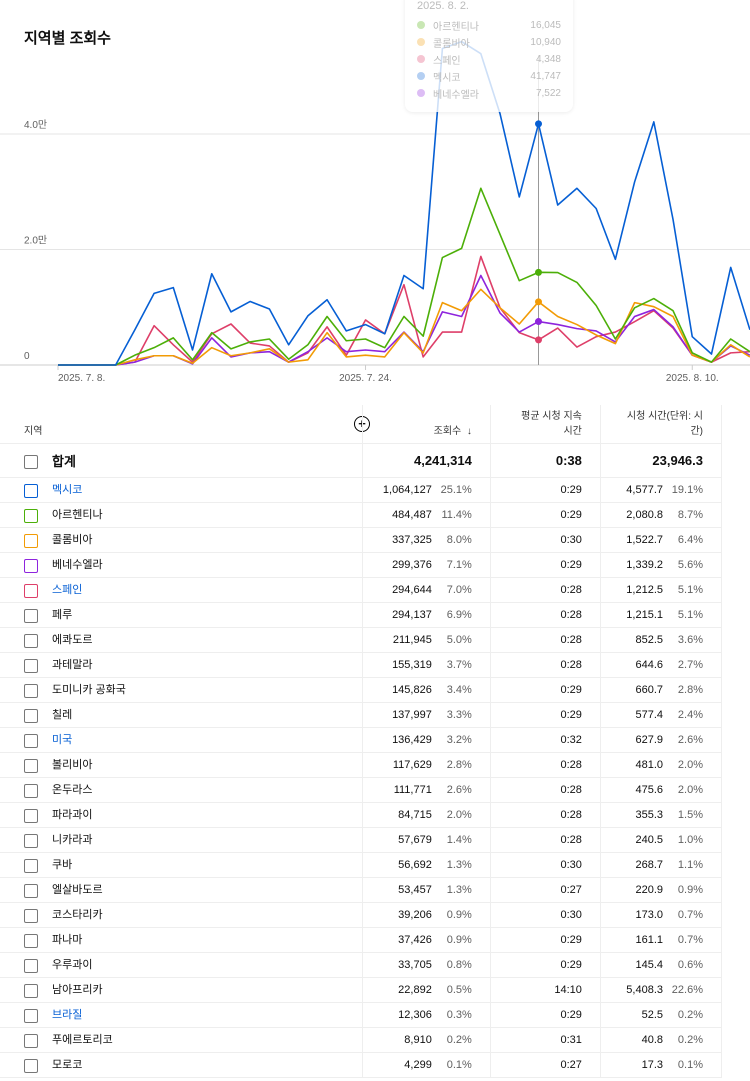 This screenshot has width=750, height=1081. What do you see at coordinates (489, 93) in the screenshot?
I see `tooltip-row: 베네수엘라 7,522` at bounding box center [489, 93].